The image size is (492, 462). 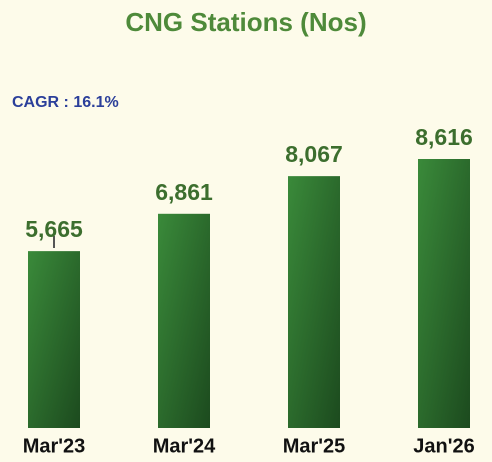 What do you see at coordinates (245, 22) in the screenshot?
I see `chart-title: CNG Stations (Nos)` at bounding box center [245, 22].